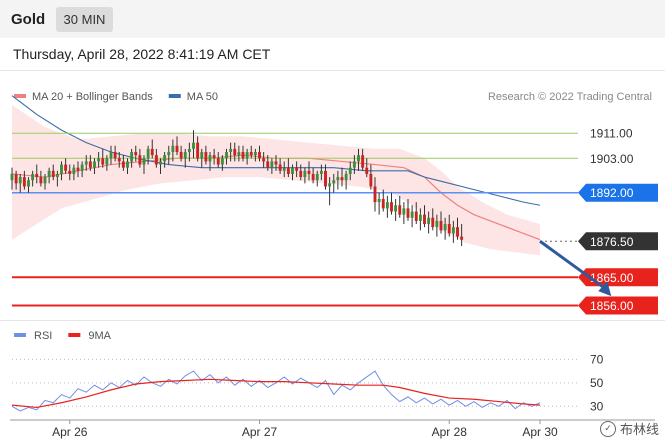  I want to click on rsi-tick-label-2: 30, so click(597, 406).